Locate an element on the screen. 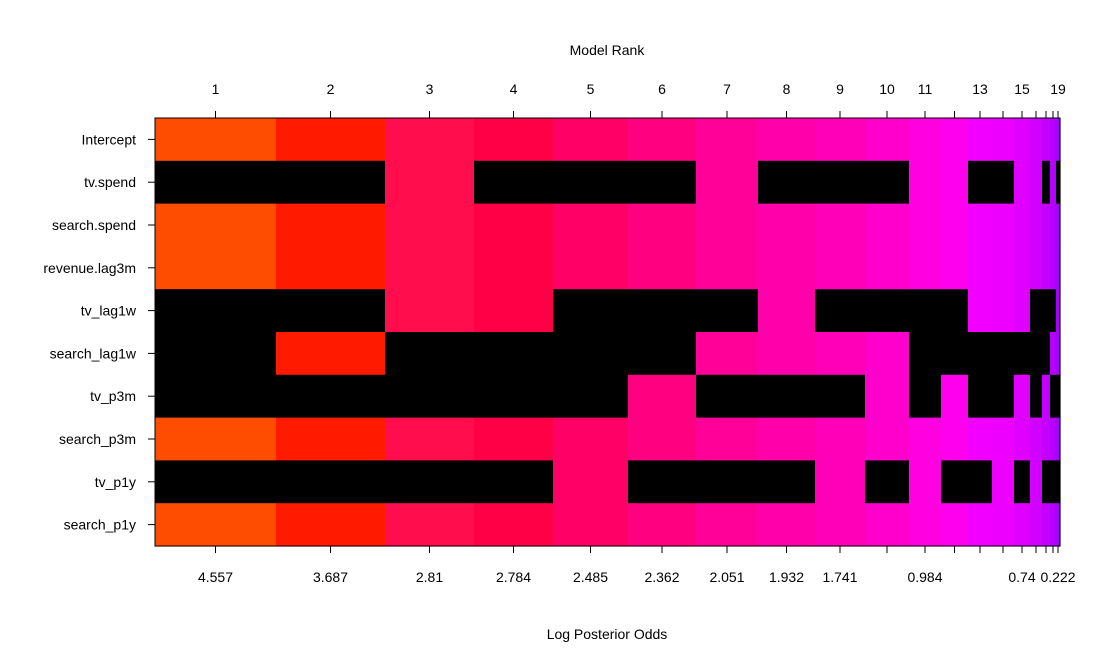 This screenshot has width=1101, height=664. log-posterior-odds-tick-label: 0.984 is located at coordinates (924, 577).